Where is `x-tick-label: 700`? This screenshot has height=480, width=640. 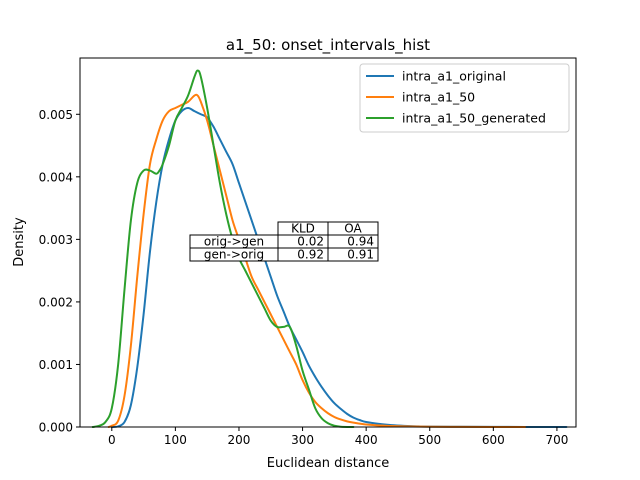 x-tick-label: 700 is located at coordinates (556, 440).